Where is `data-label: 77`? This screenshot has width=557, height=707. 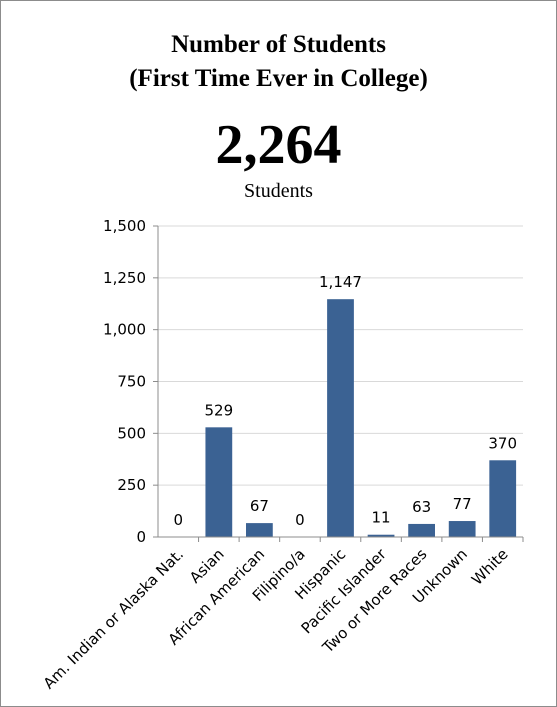
data-label: 77 is located at coordinates (462, 504).